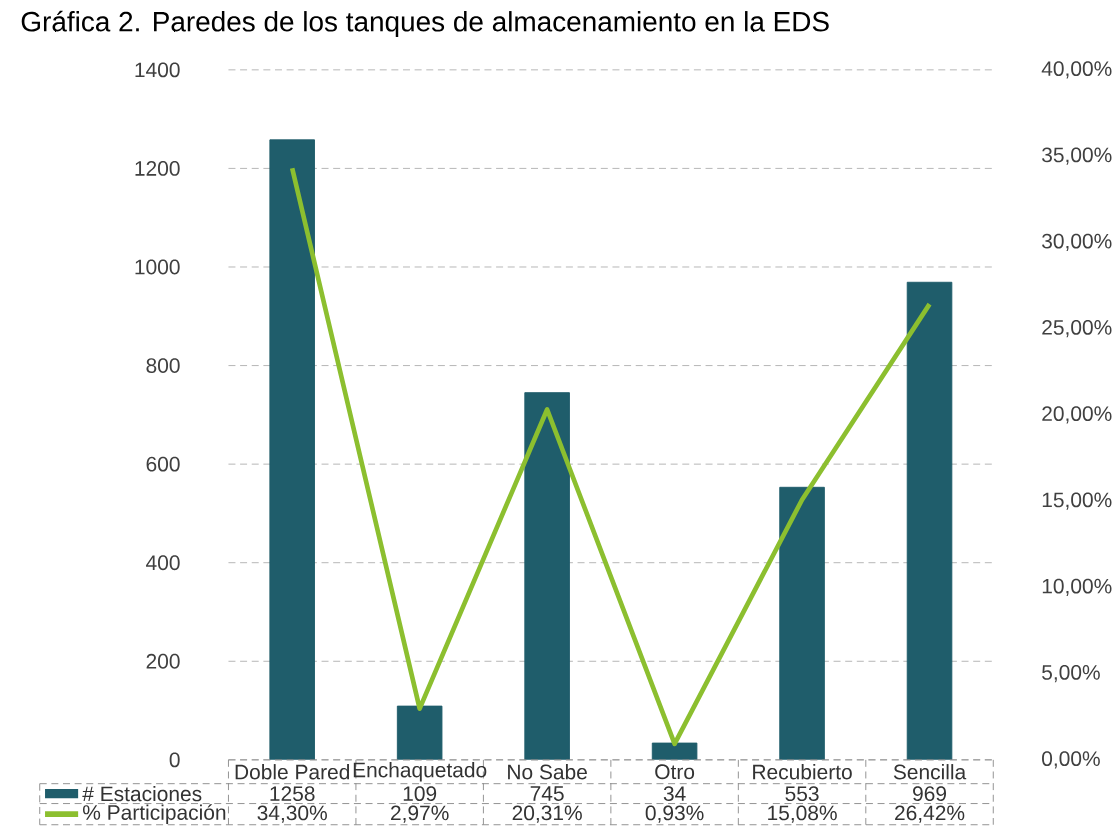 The width and height of the screenshot is (1120, 831). I want to click on legend-label: % Participación, so click(154, 814).